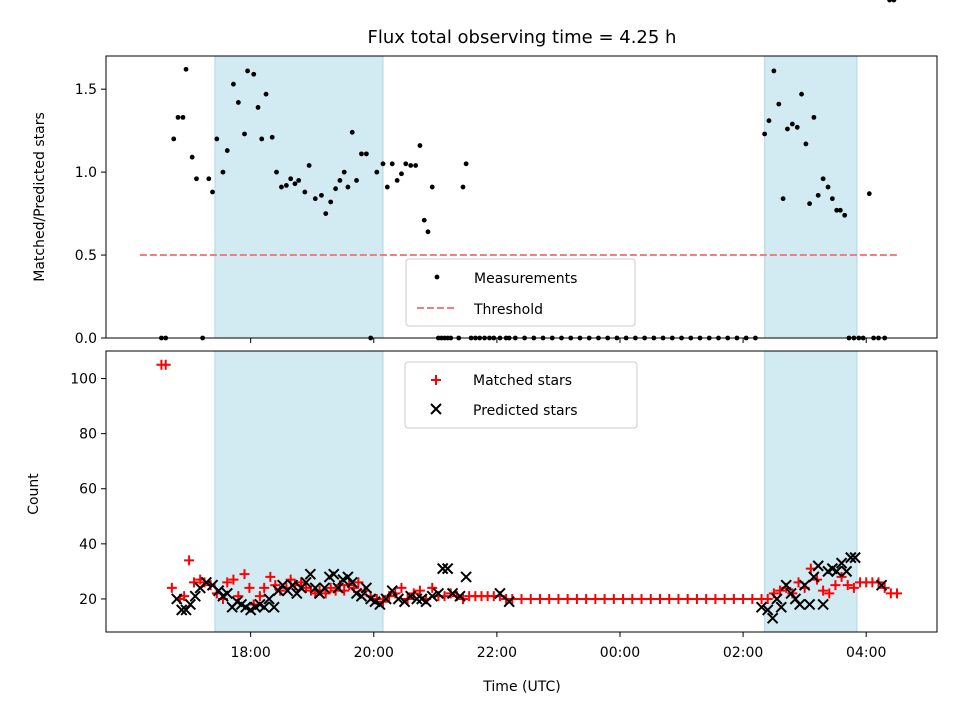  Describe the element at coordinates (83, 380) in the screenshot. I see `y-tick-label: 100` at that location.